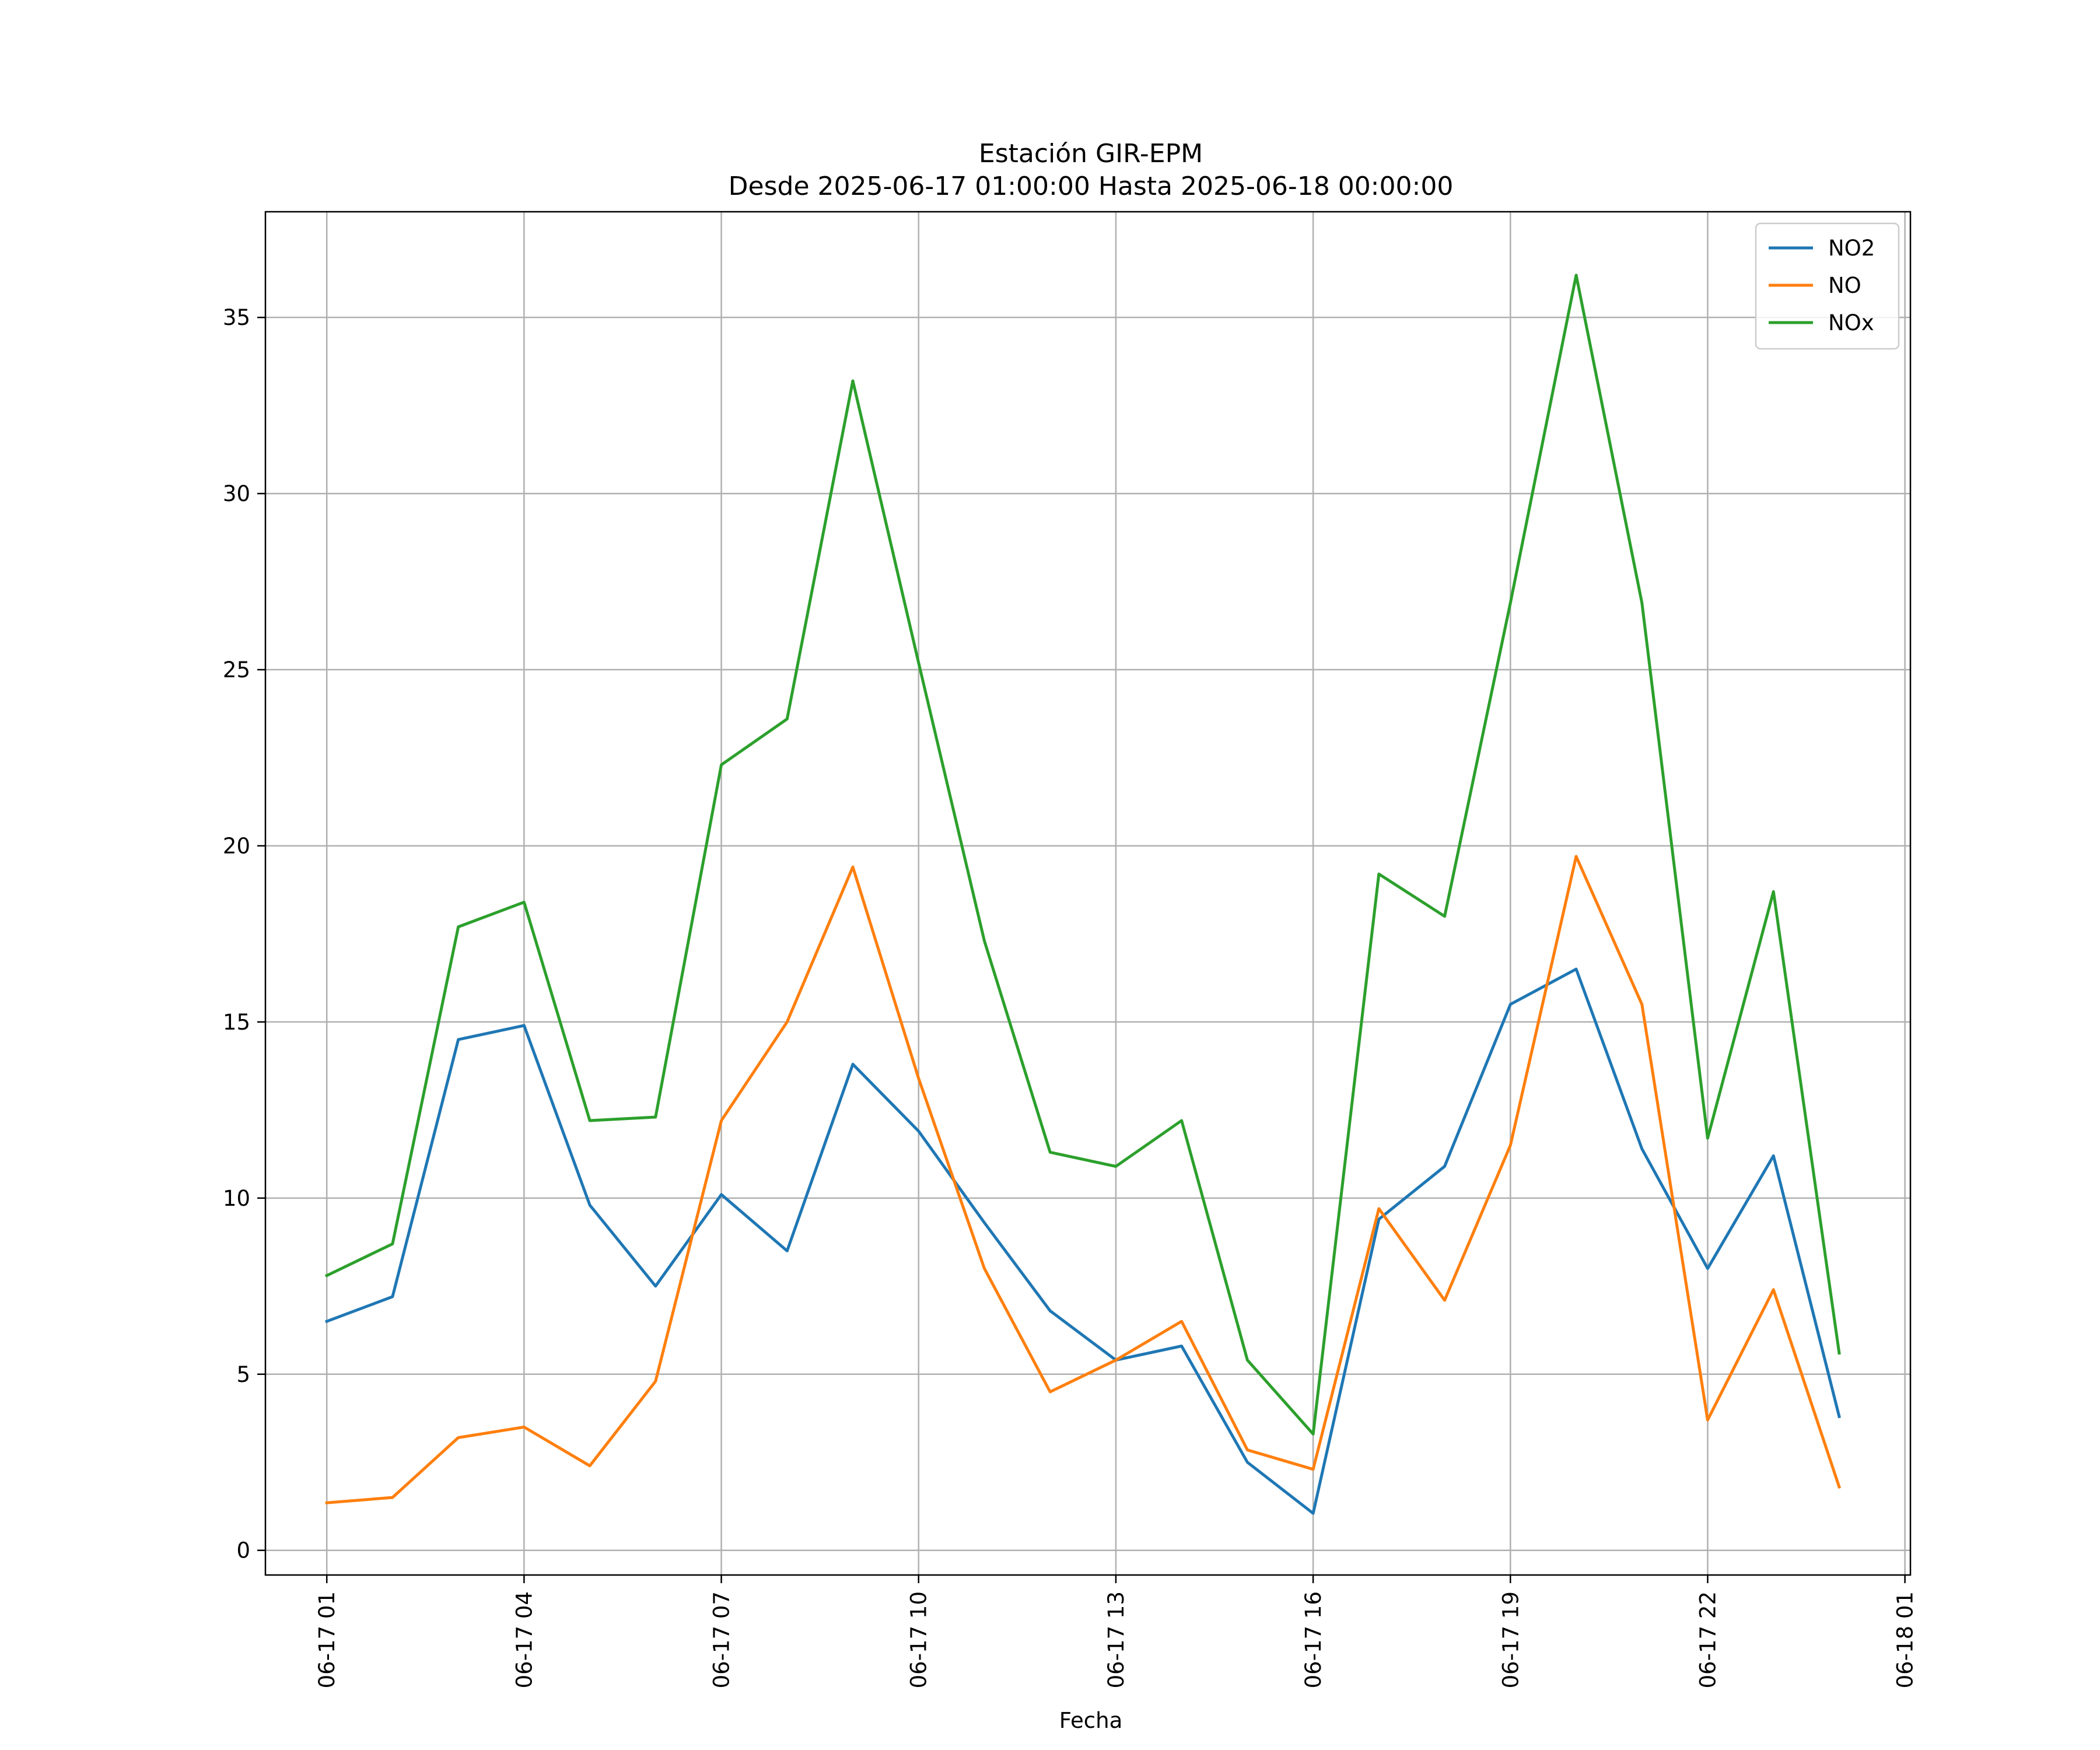 The image size is (2100, 1750). What do you see at coordinates (1852, 249) in the screenshot?
I see `legend-label-no2: NO2` at bounding box center [1852, 249].